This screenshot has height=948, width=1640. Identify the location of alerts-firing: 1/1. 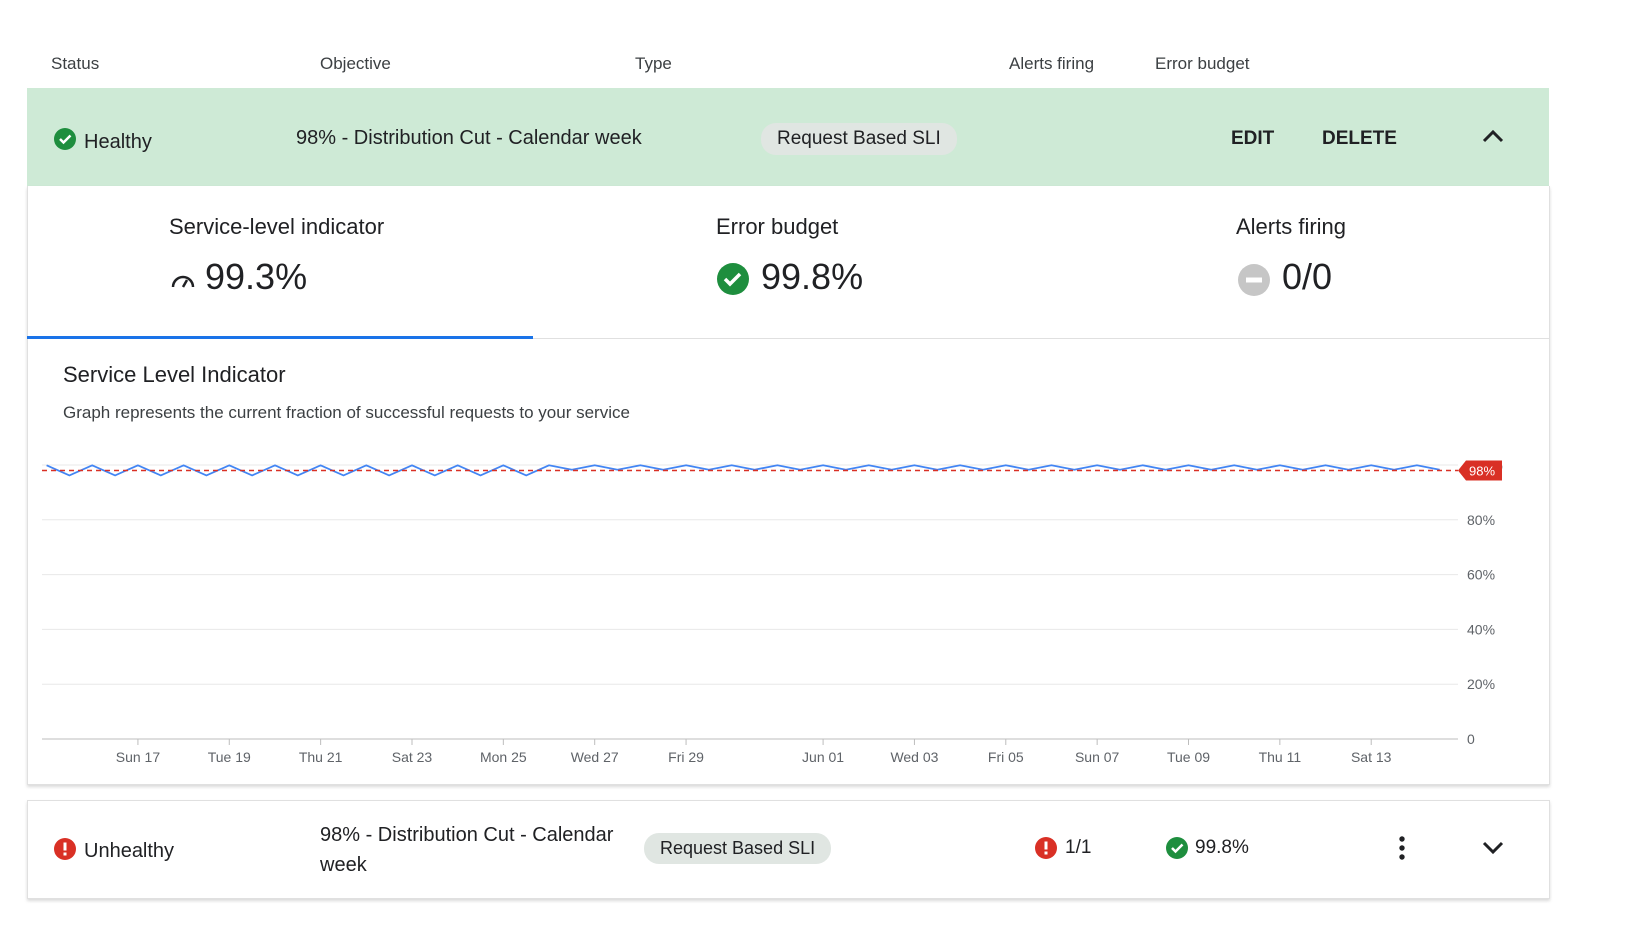
(1078, 847).